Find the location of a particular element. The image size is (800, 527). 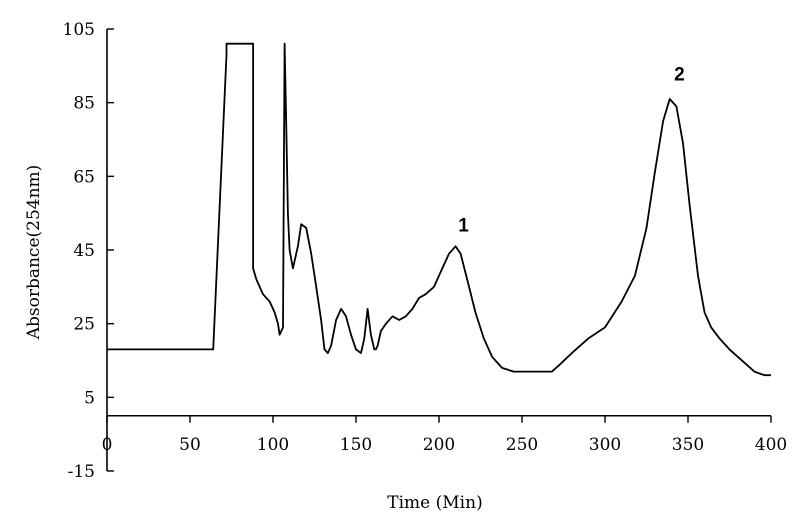

peak-annotations: 12 is located at coordinates (571, 151).